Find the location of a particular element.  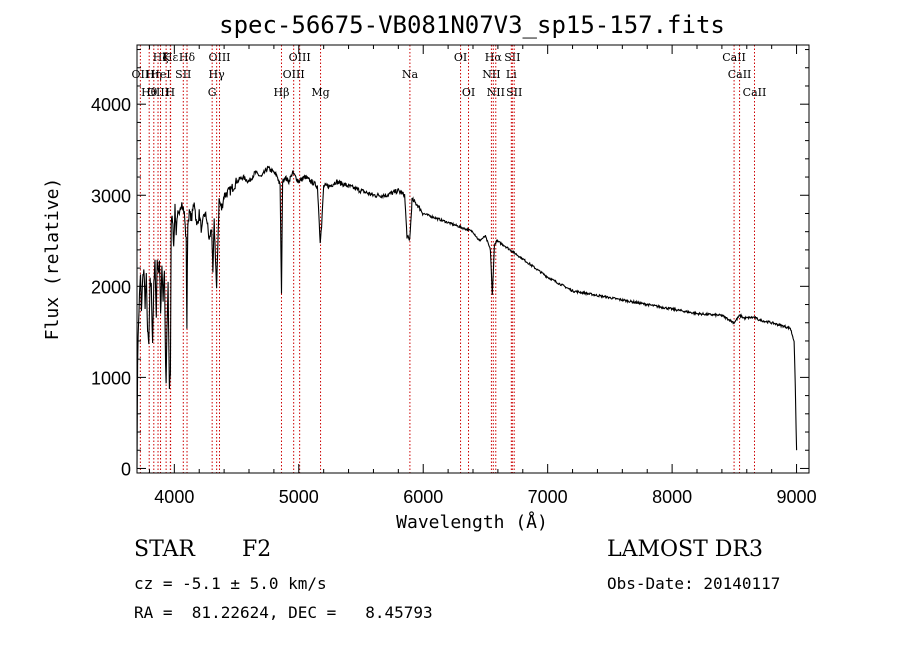

line-marker-label: OII is located at coordinates (141, 74).